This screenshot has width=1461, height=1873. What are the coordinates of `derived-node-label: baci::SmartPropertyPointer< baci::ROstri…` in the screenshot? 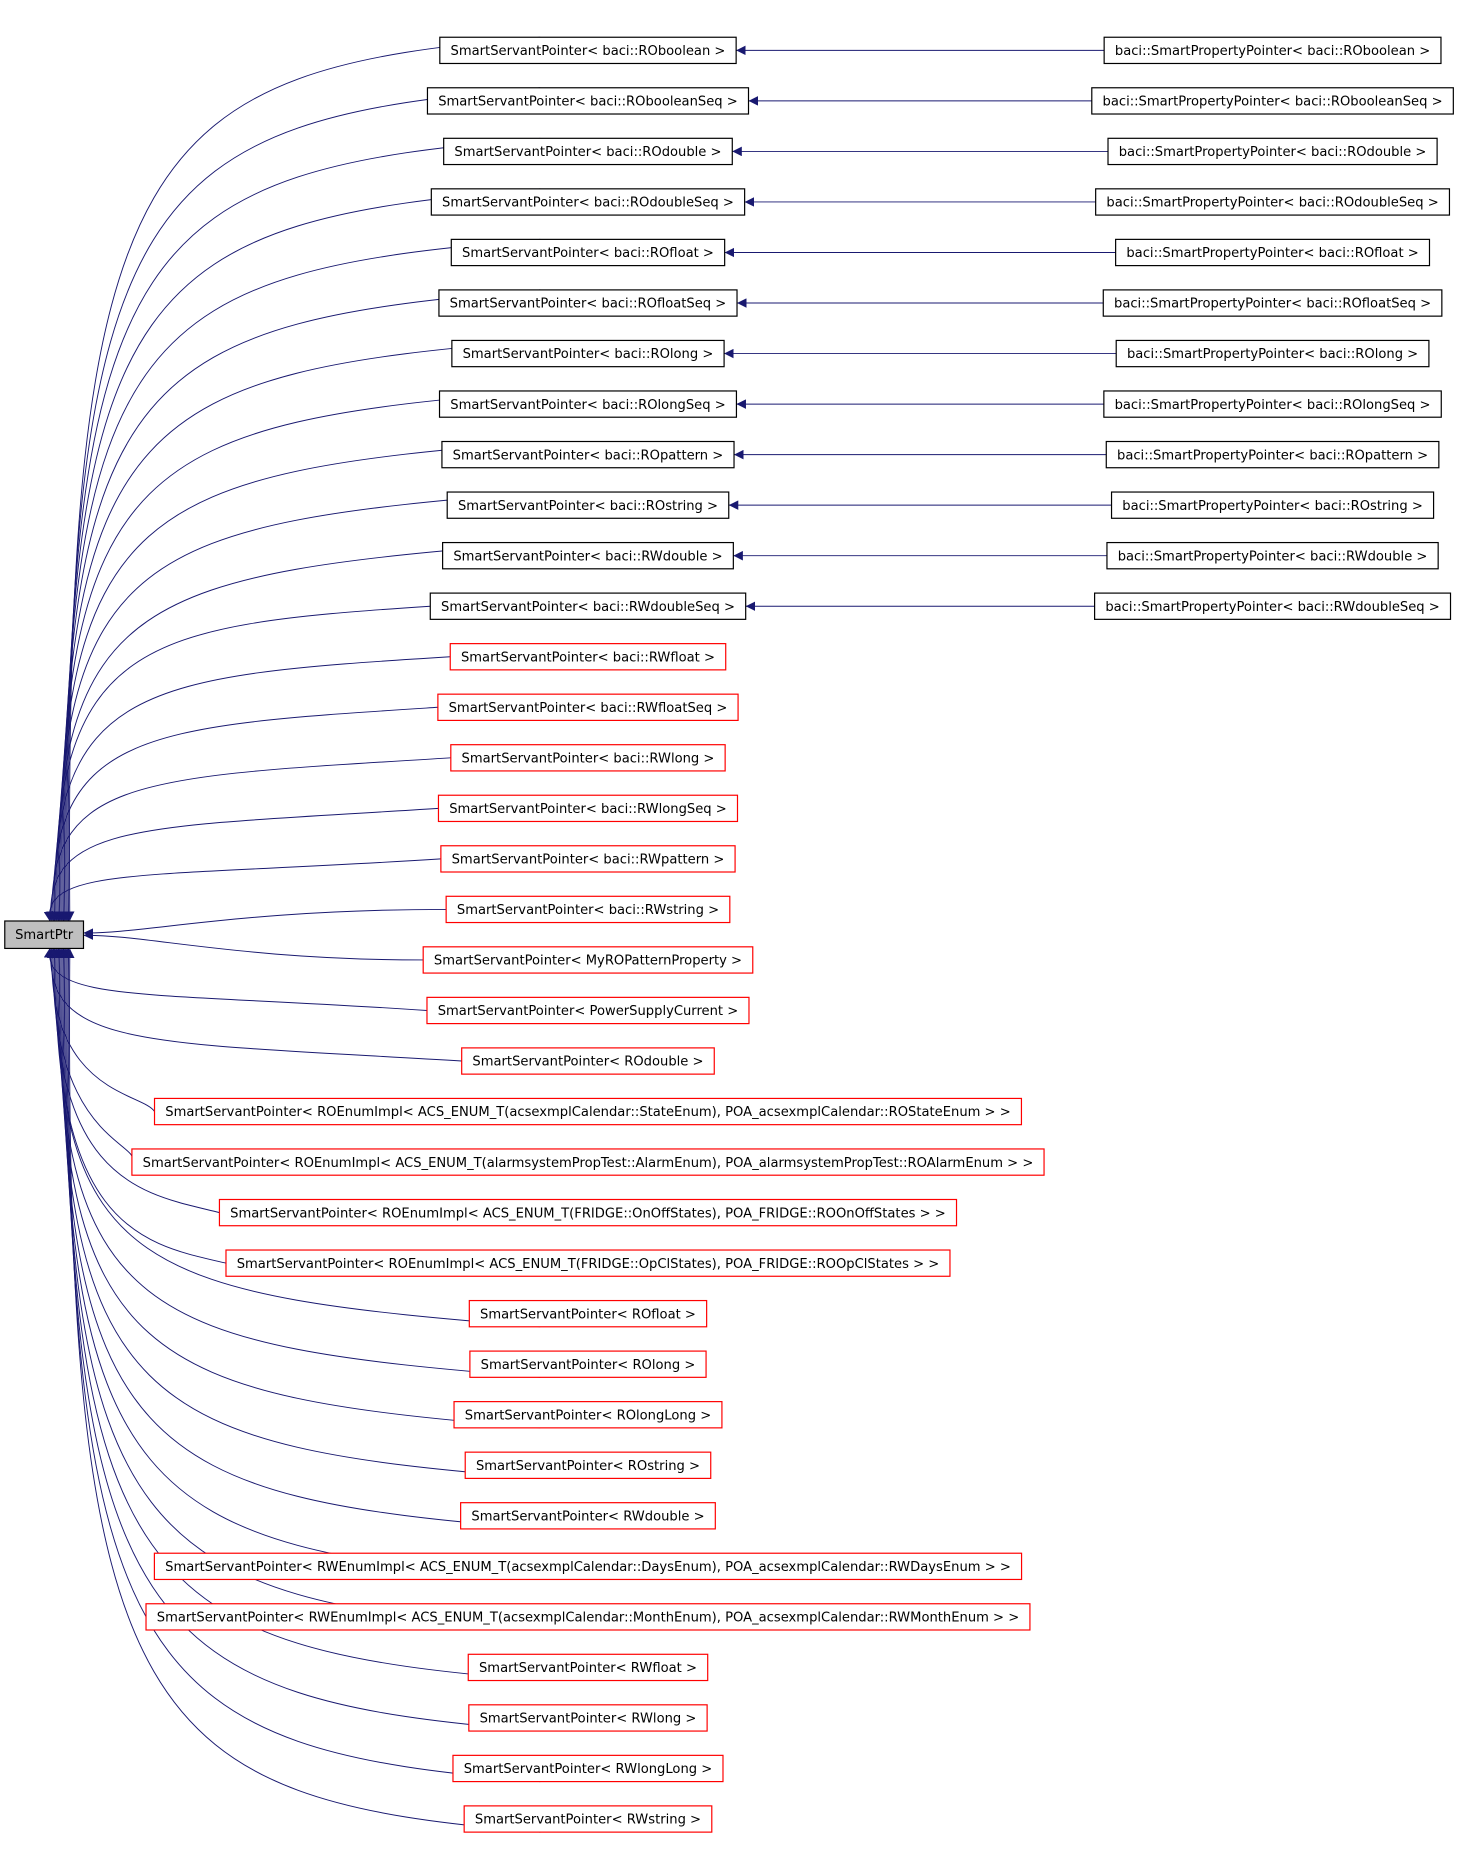 It's located at (1272, 506).